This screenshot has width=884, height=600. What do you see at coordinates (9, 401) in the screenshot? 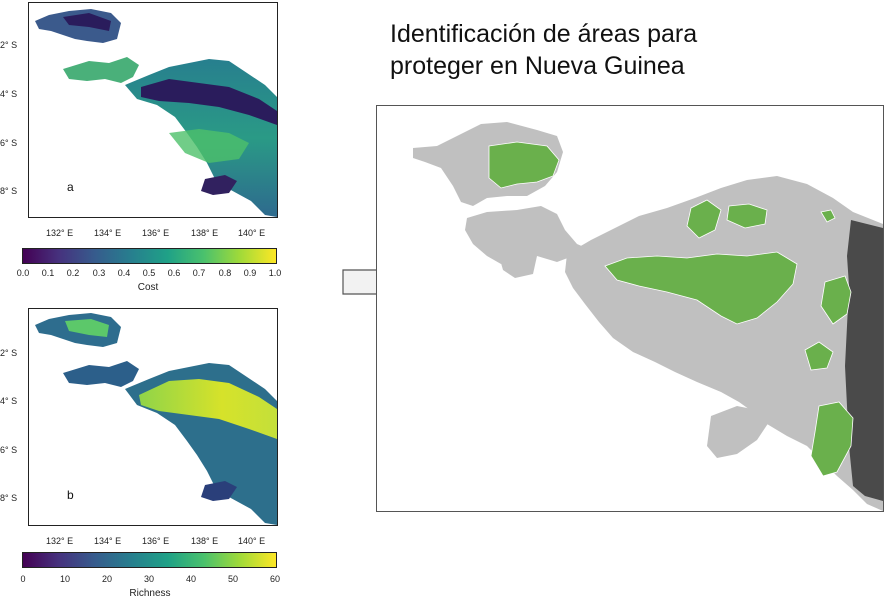
I see `richness-y-tick: 4° S` at bounding box center [9, 401].